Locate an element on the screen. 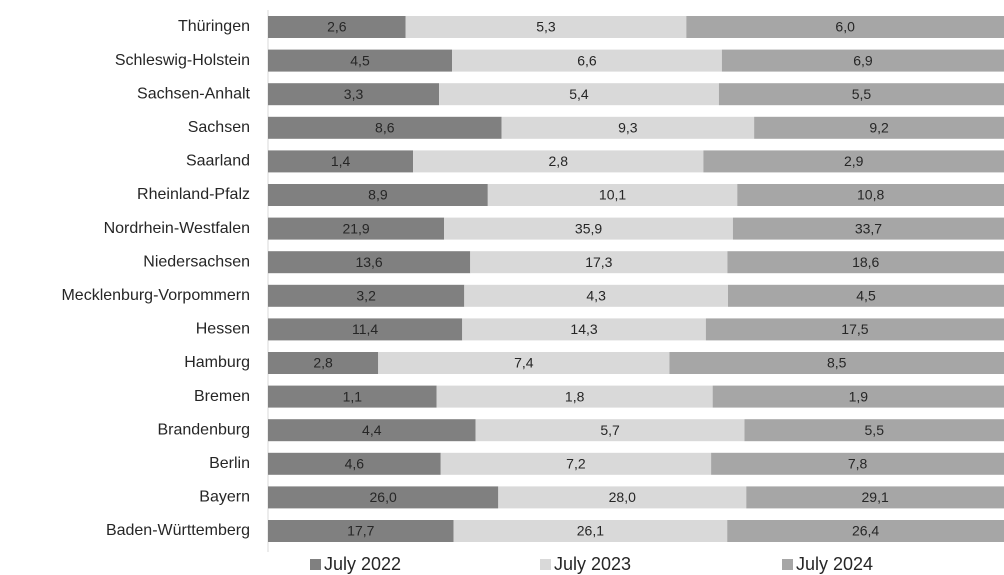  data-label: 17,5 is located at coordinates (854, 329).